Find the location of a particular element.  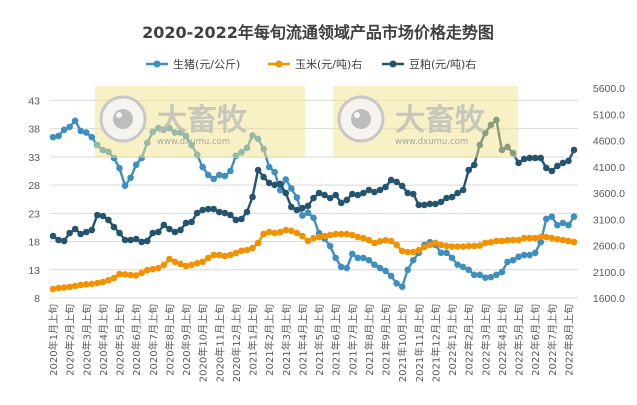

left-tick-label: 43 is located at coordinates (34, 101).